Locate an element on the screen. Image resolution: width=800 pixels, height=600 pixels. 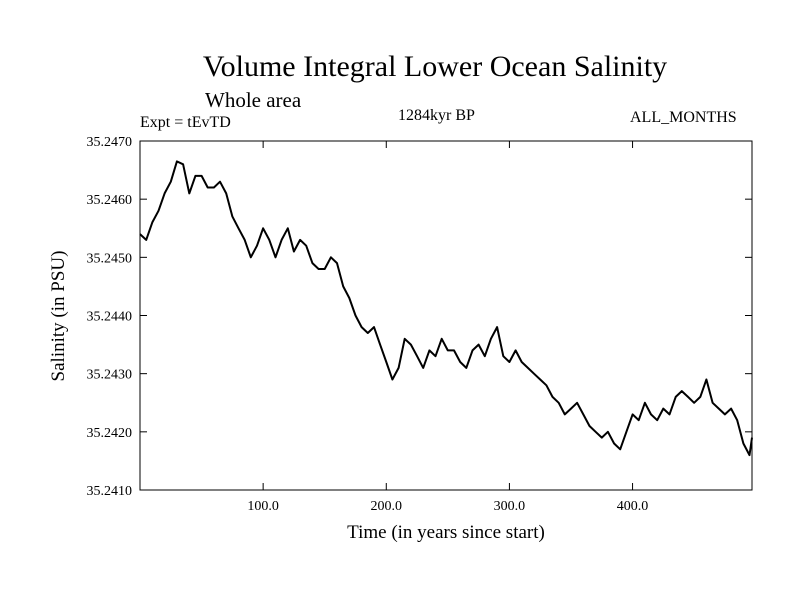
x-axis-label: Time (in years since start) is located at coordinates (446, 532).